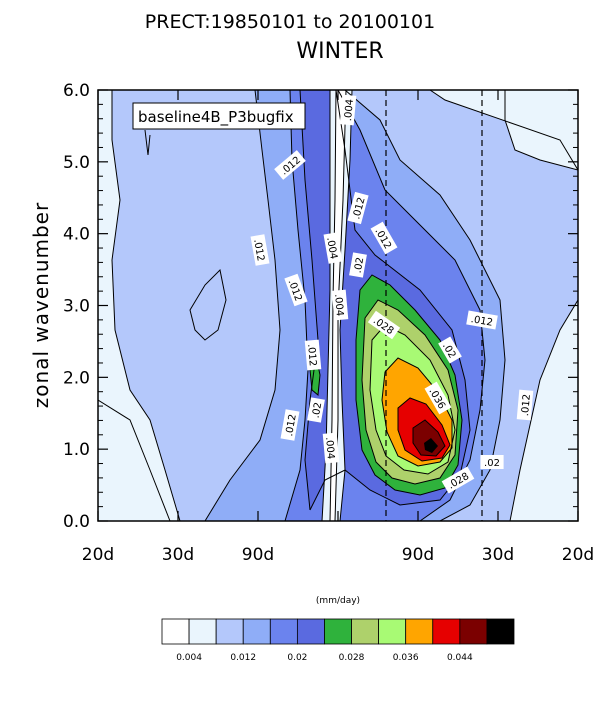 Image resolution: width=607 pixels, height=714 pixels. What do you see at coordinates (76, 91) in the screenshot?
I see `y-tick-label: 6.0` at bounding box center [76, 91].